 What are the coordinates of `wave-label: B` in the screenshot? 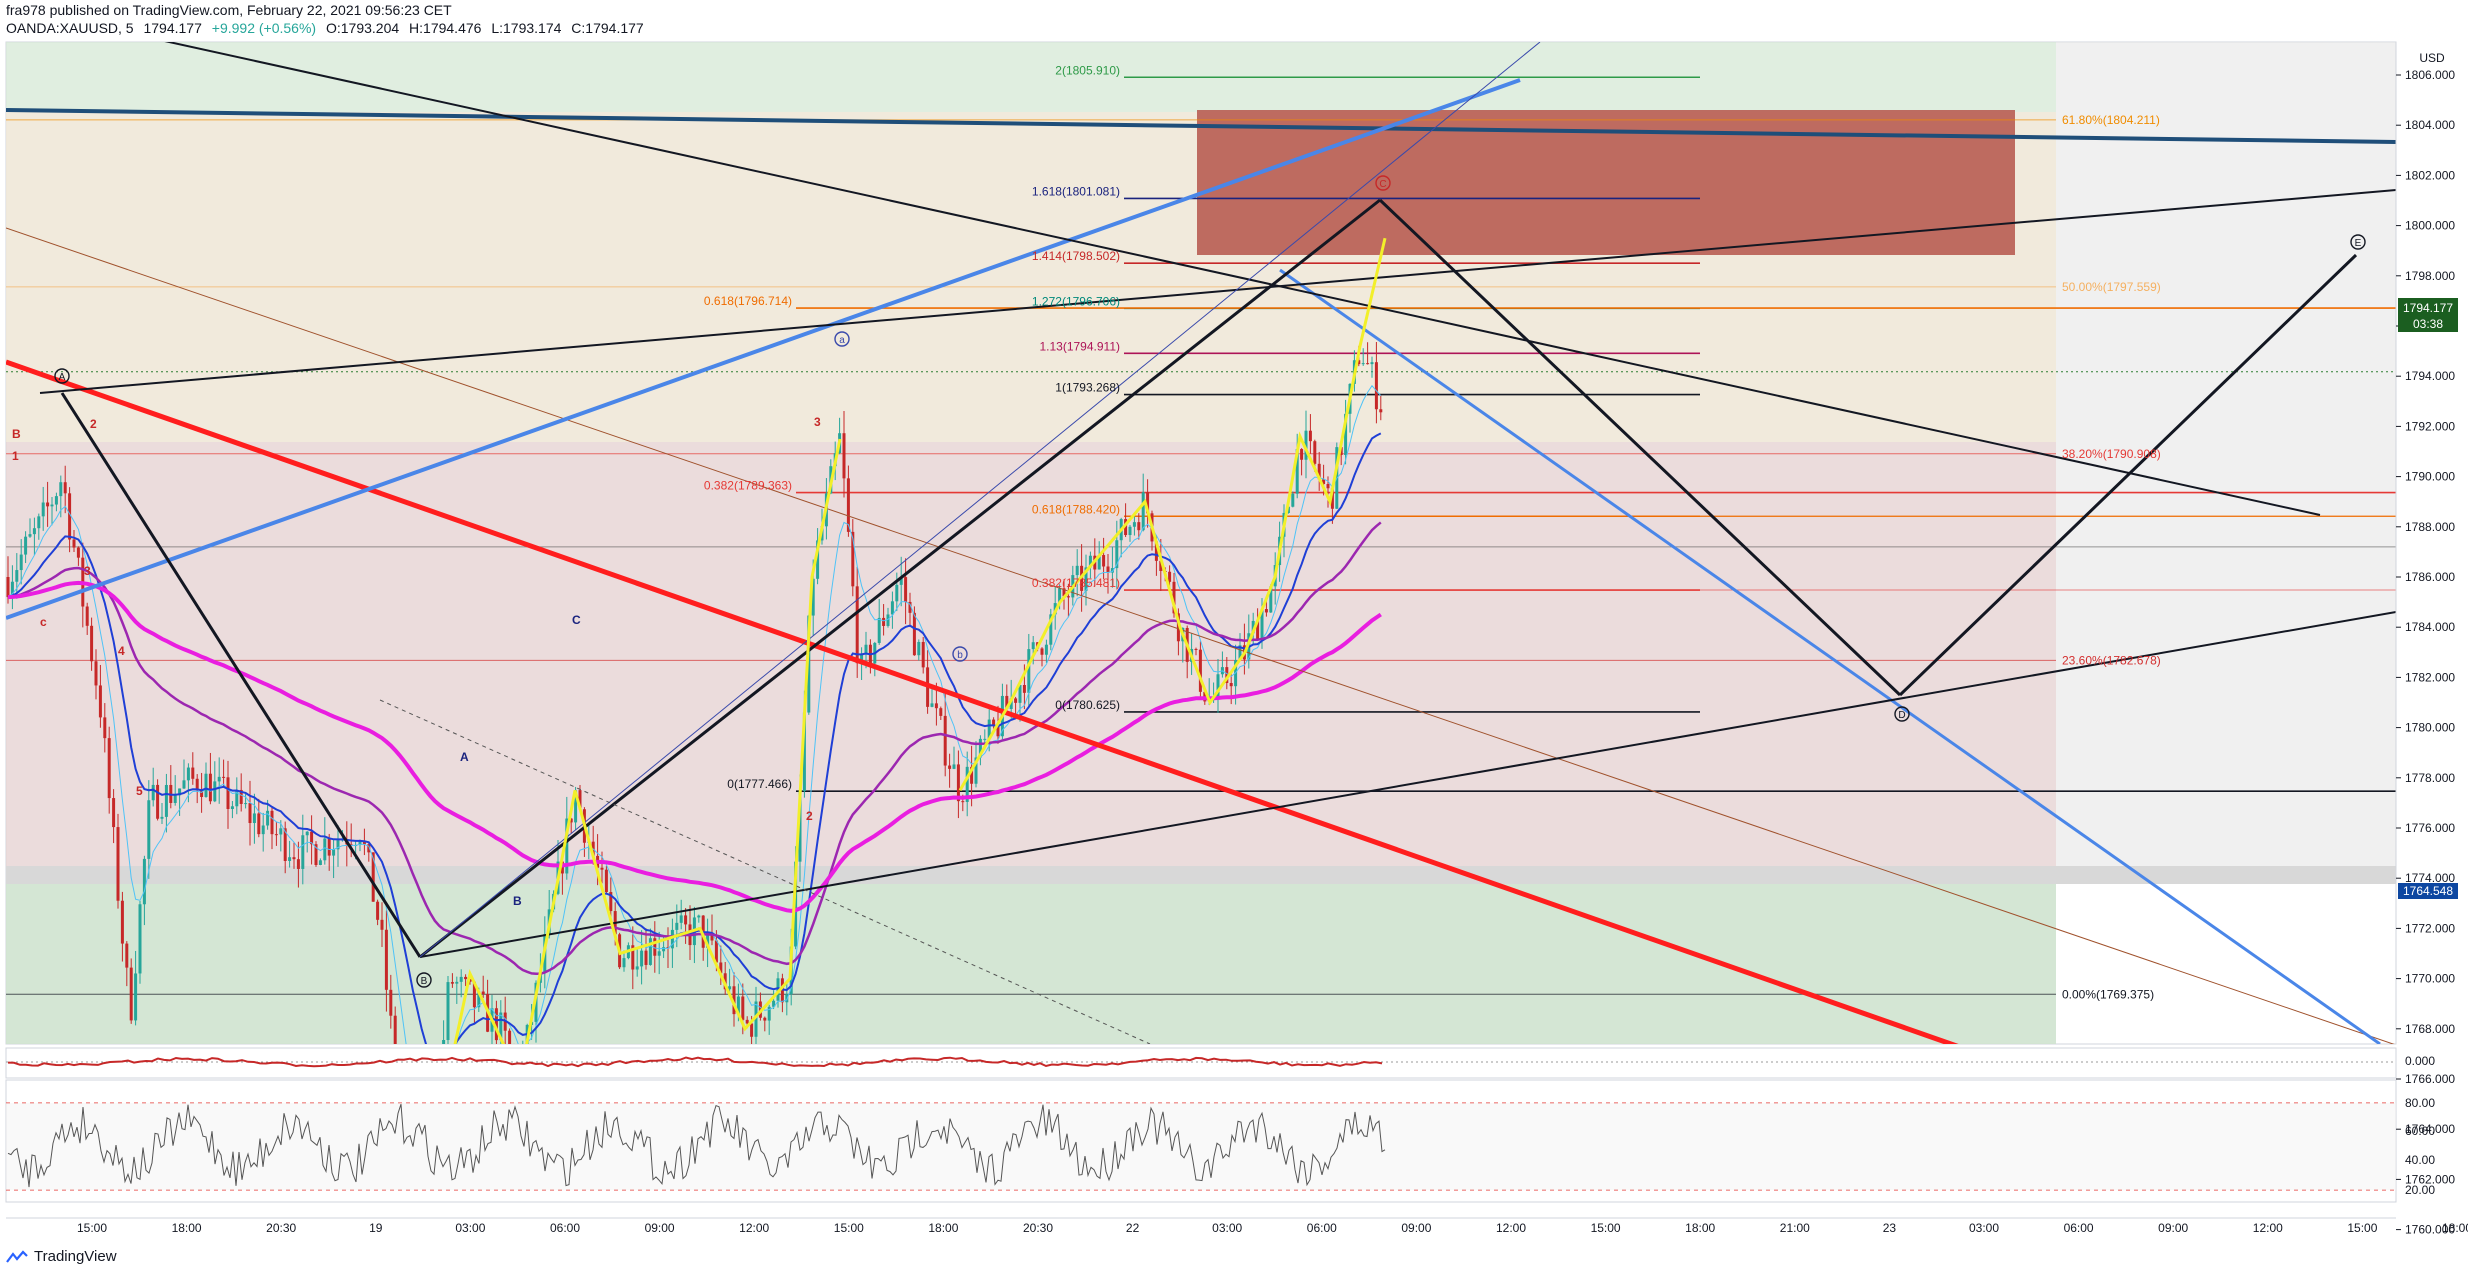 It's located at (424, 981).